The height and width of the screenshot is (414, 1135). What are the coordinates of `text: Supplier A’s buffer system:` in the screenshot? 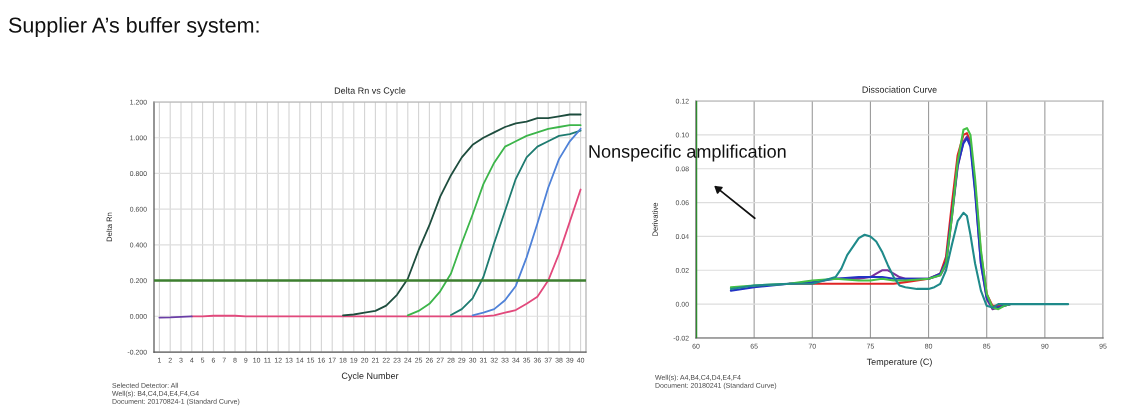 It's located at (133, 27).